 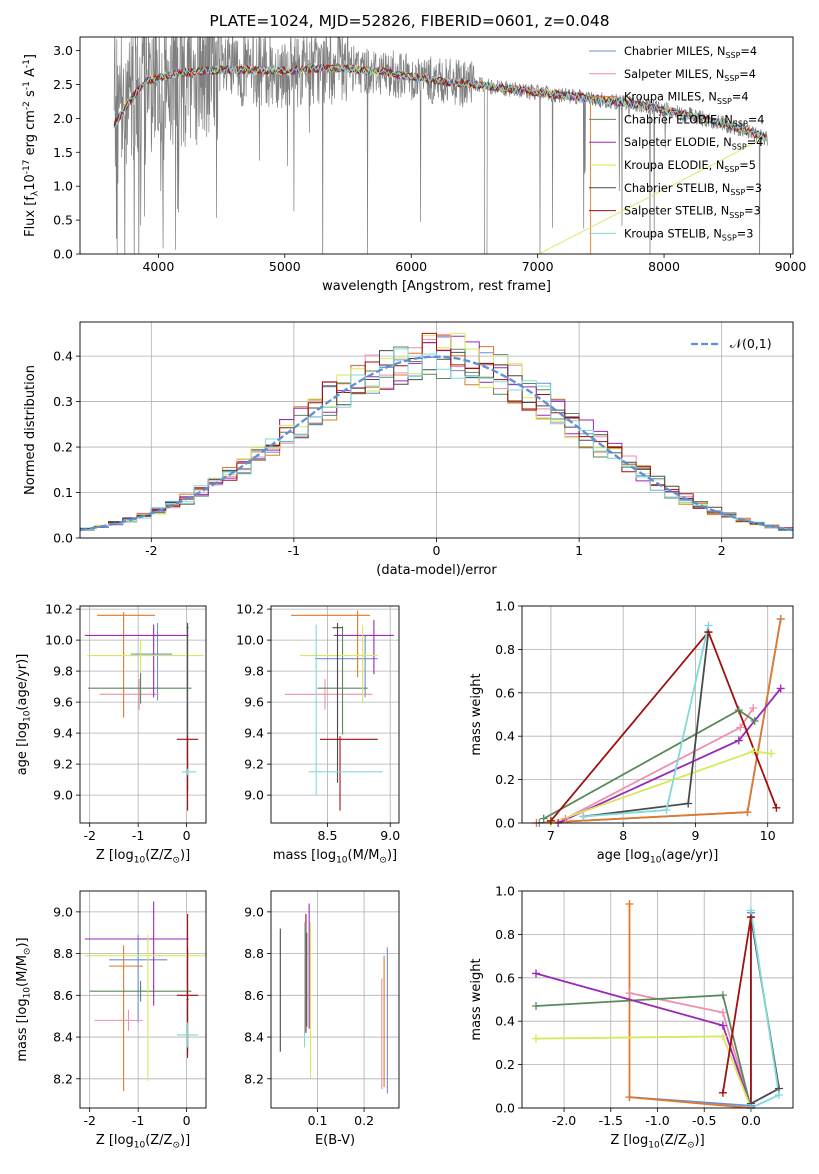 What do you see at coordinates (751, 343) in the screenshot?
I see `legend-label: 𝒩(0,1)` at bounding box center [751, 343].